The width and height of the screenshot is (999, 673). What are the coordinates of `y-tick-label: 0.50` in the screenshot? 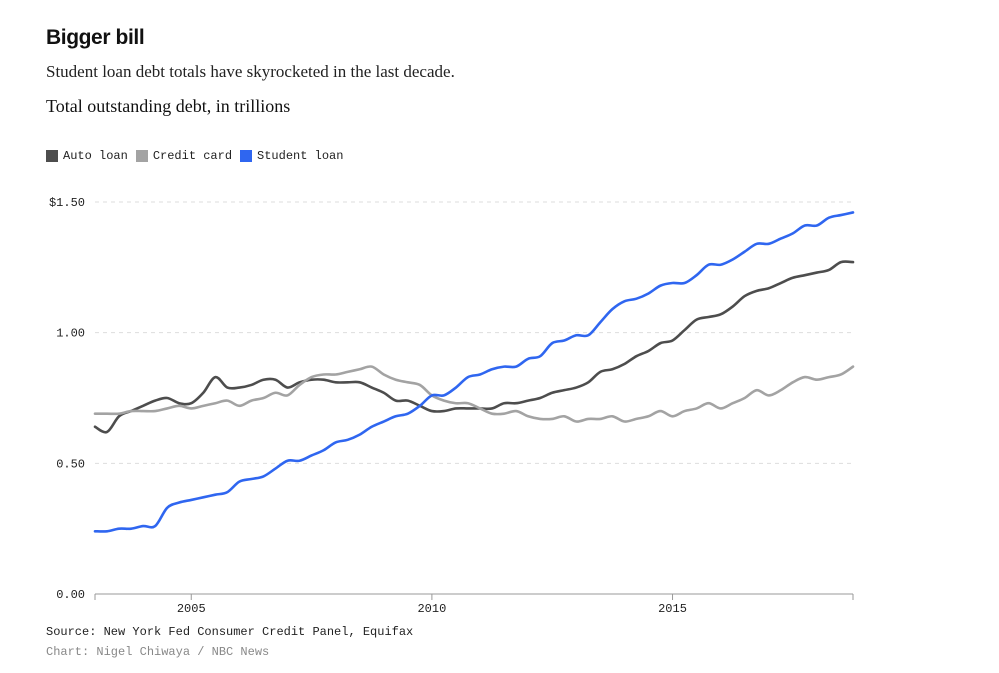 It's located at (70, 464).